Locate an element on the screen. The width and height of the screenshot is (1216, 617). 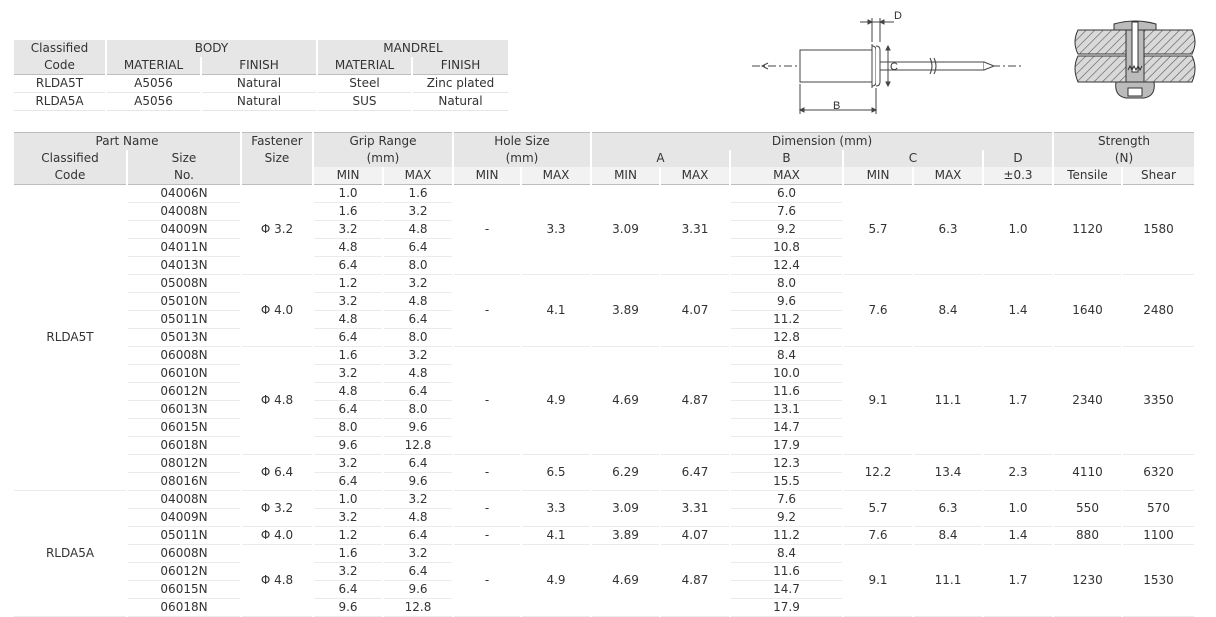
grip-unit-header: (mm) is located at coordinates (383, 158).